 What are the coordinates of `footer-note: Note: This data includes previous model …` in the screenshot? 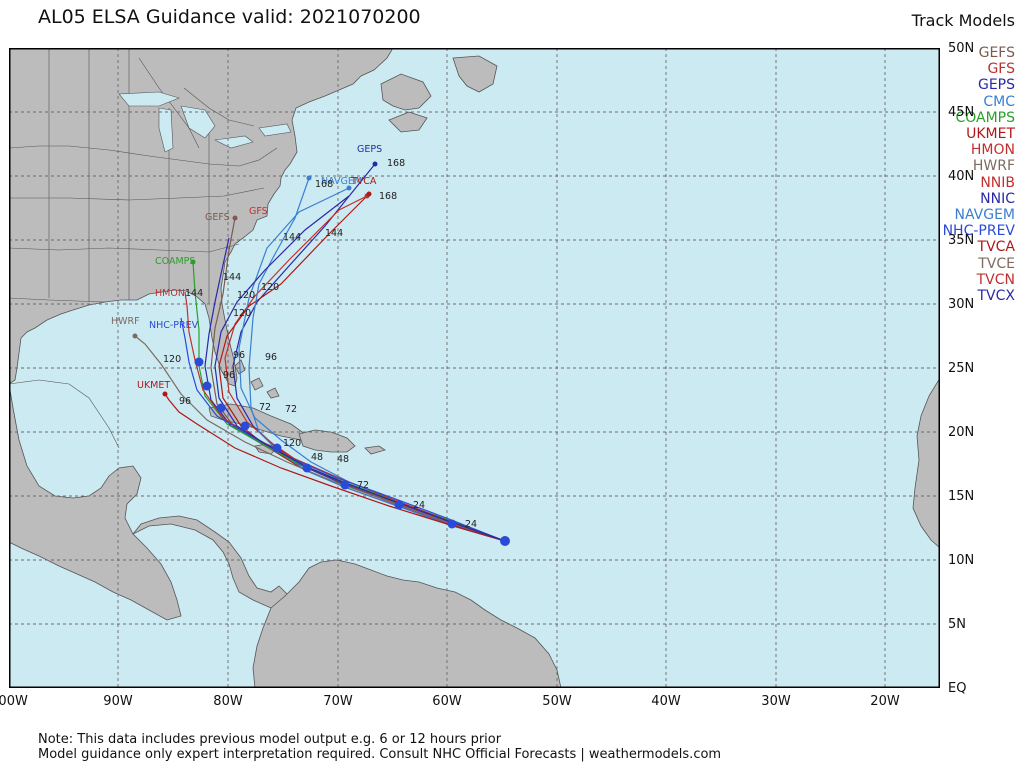 It's located at (379, 747).